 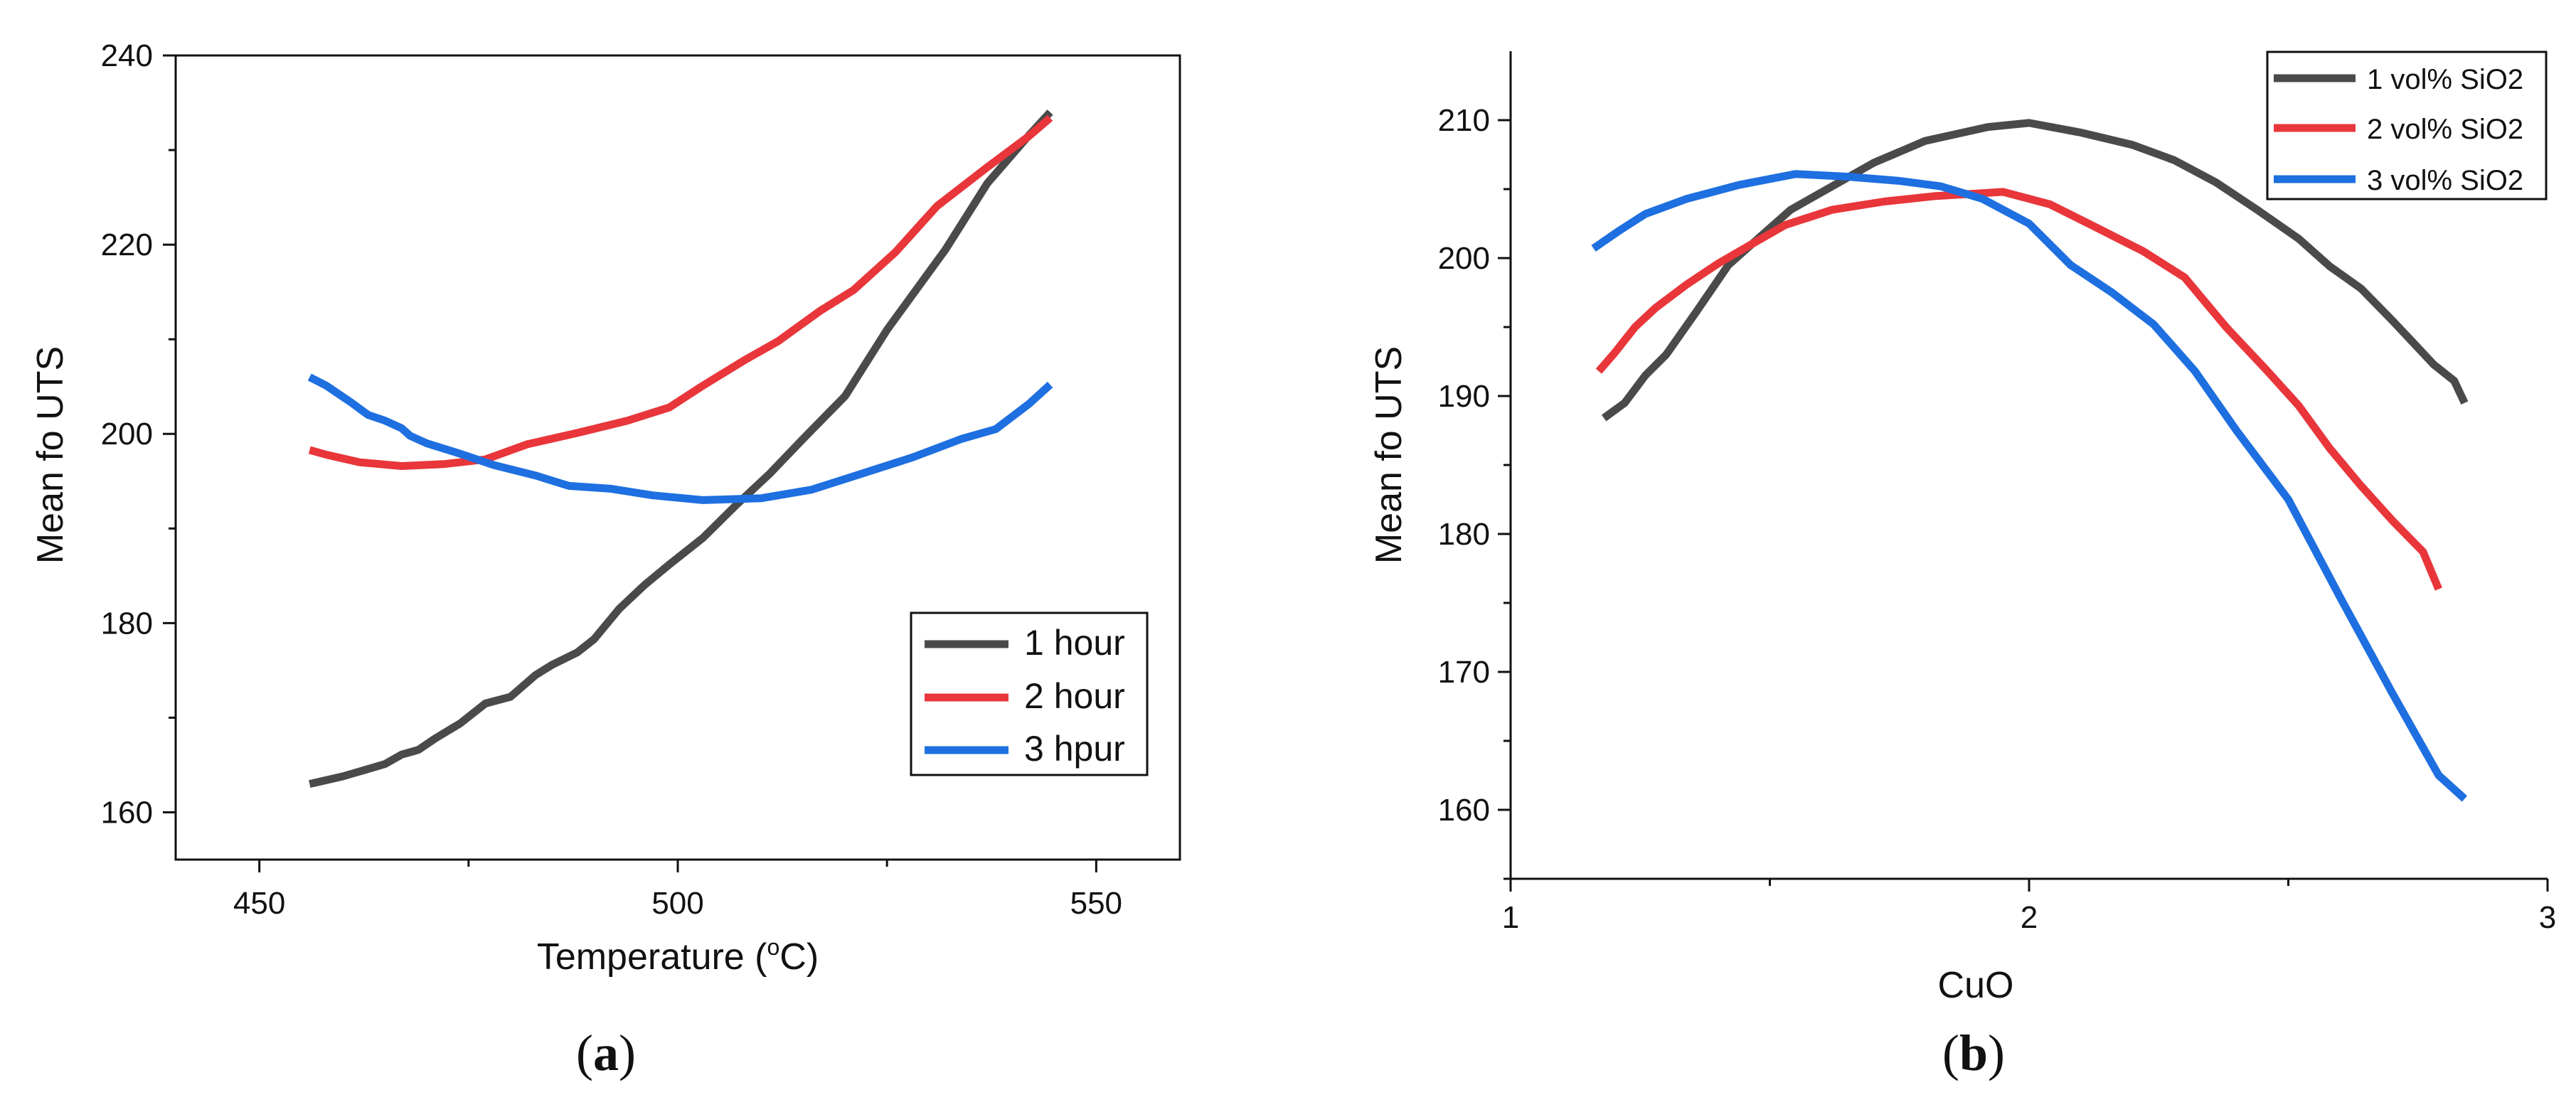 I want to click on chart-b-x-tick-label: 3, so click(x=2547, y=917).